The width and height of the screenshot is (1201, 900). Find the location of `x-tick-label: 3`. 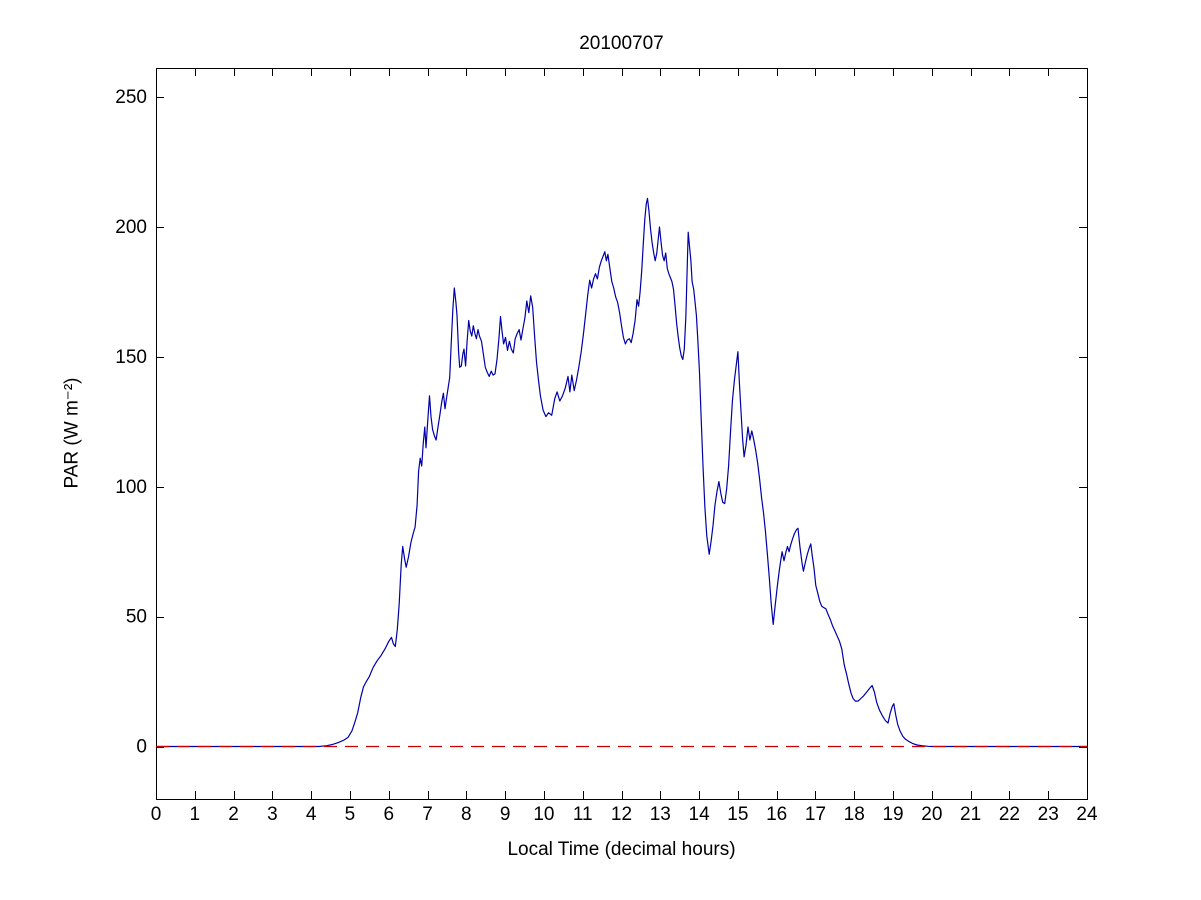

x-tick-label: 3 is located at coordinates (272, 814).